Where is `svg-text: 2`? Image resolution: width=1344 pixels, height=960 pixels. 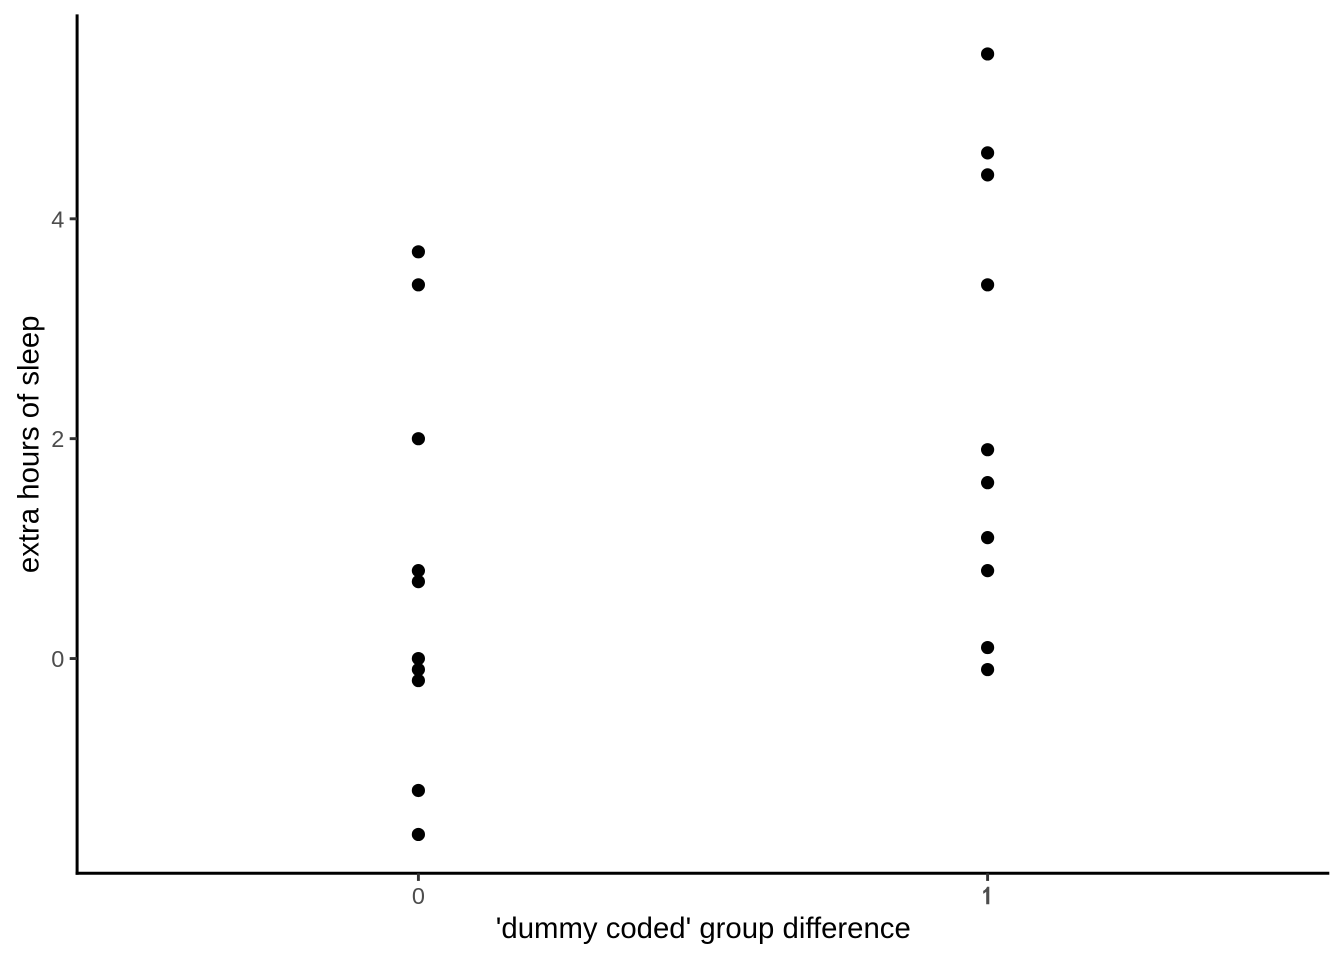
svg-text: 2 is located at coordinates (57, 439).